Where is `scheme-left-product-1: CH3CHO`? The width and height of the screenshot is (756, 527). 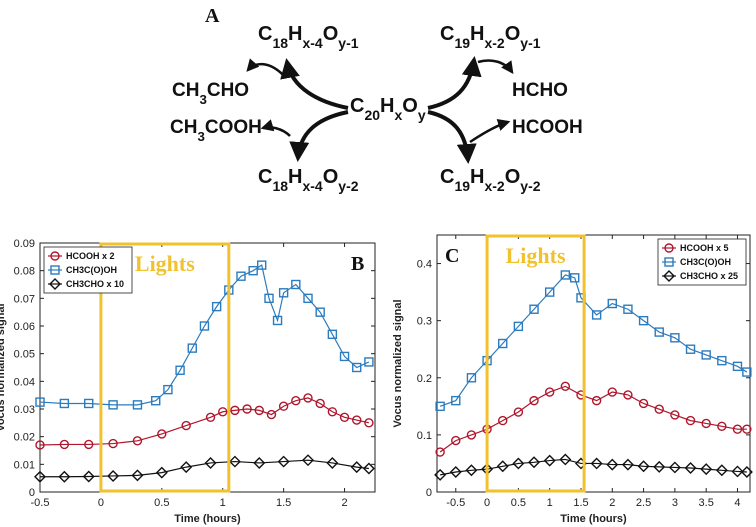 scheme-left-product-1: CH3CHO is located at coordinates (210, 93).